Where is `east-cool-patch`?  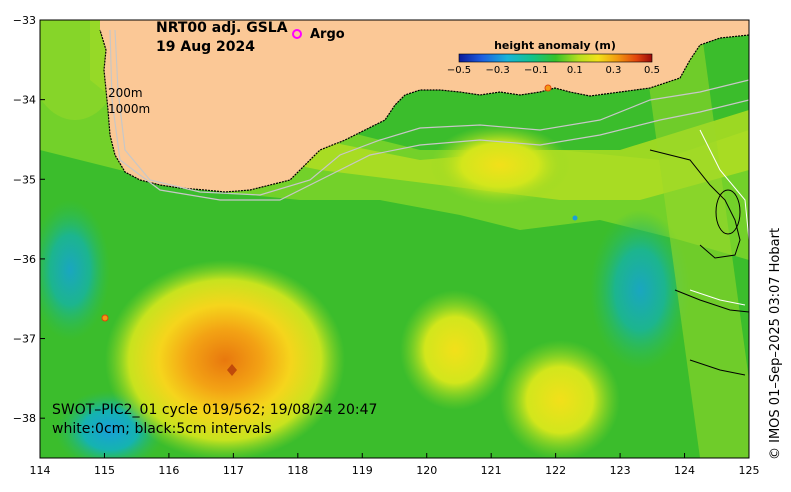
east-cool-patch is located at coordinates (640, 290).